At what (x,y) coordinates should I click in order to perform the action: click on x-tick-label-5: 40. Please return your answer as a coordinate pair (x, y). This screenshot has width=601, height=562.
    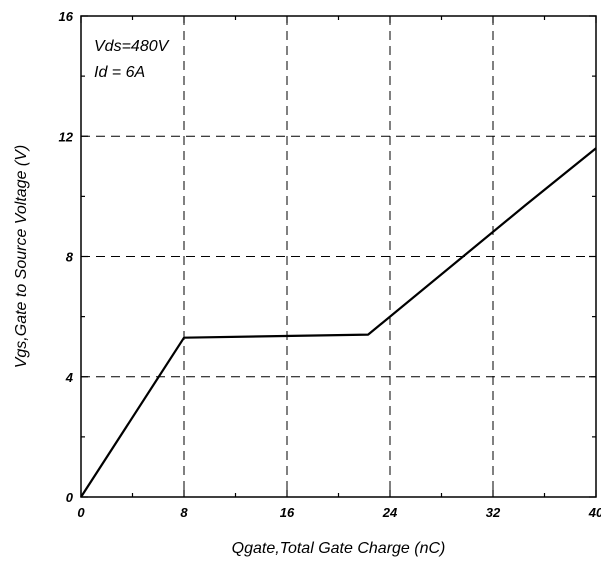
    Looking at the image, I should click on (594, 512).